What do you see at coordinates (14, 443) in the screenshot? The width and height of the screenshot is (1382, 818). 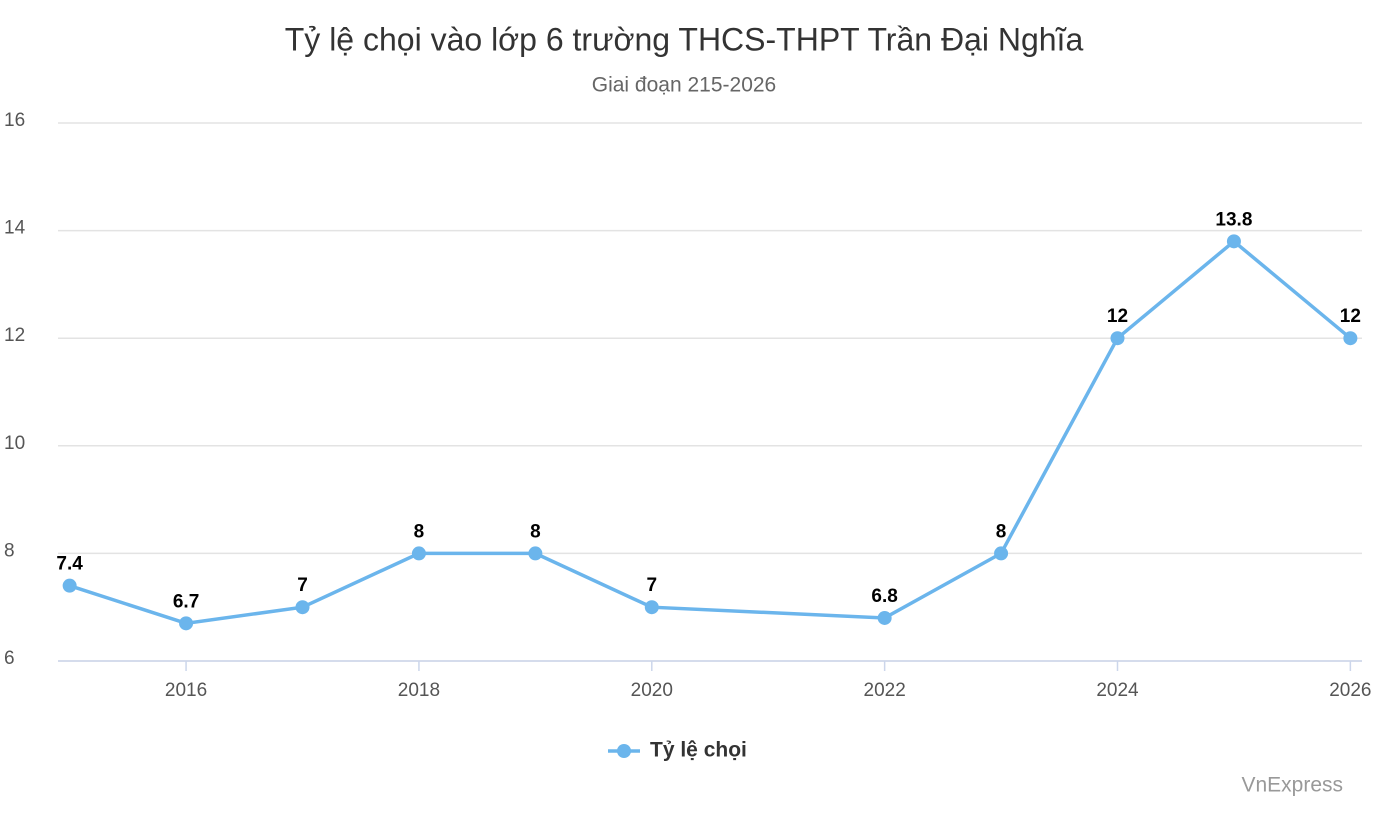 I see `y-tick-label: 10` at bounding box center [14, 443].